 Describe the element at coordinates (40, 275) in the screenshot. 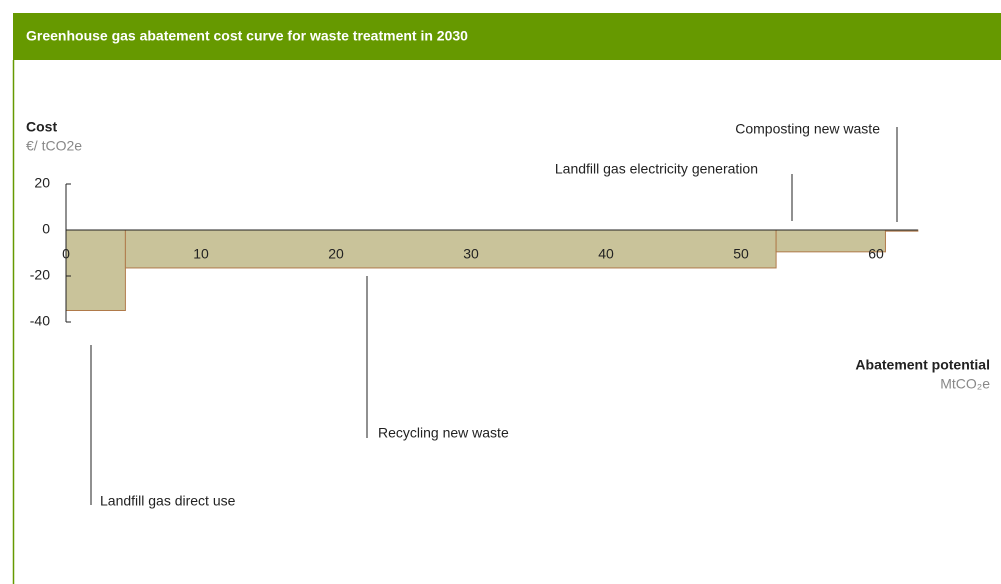

I see `y-tick-label: -20` at that location.